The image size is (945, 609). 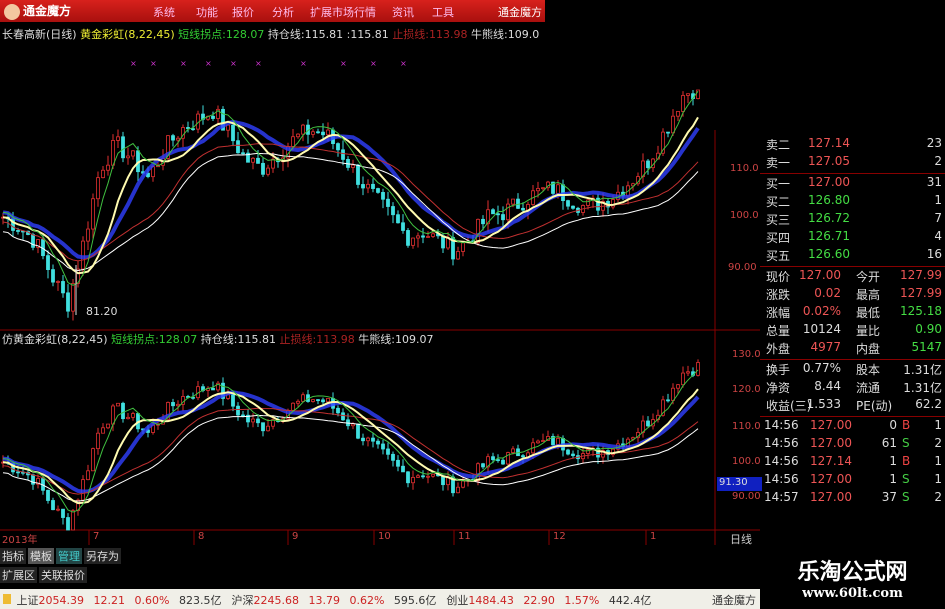 I want to click on tick-count: 2, so click(x=938, y=443).